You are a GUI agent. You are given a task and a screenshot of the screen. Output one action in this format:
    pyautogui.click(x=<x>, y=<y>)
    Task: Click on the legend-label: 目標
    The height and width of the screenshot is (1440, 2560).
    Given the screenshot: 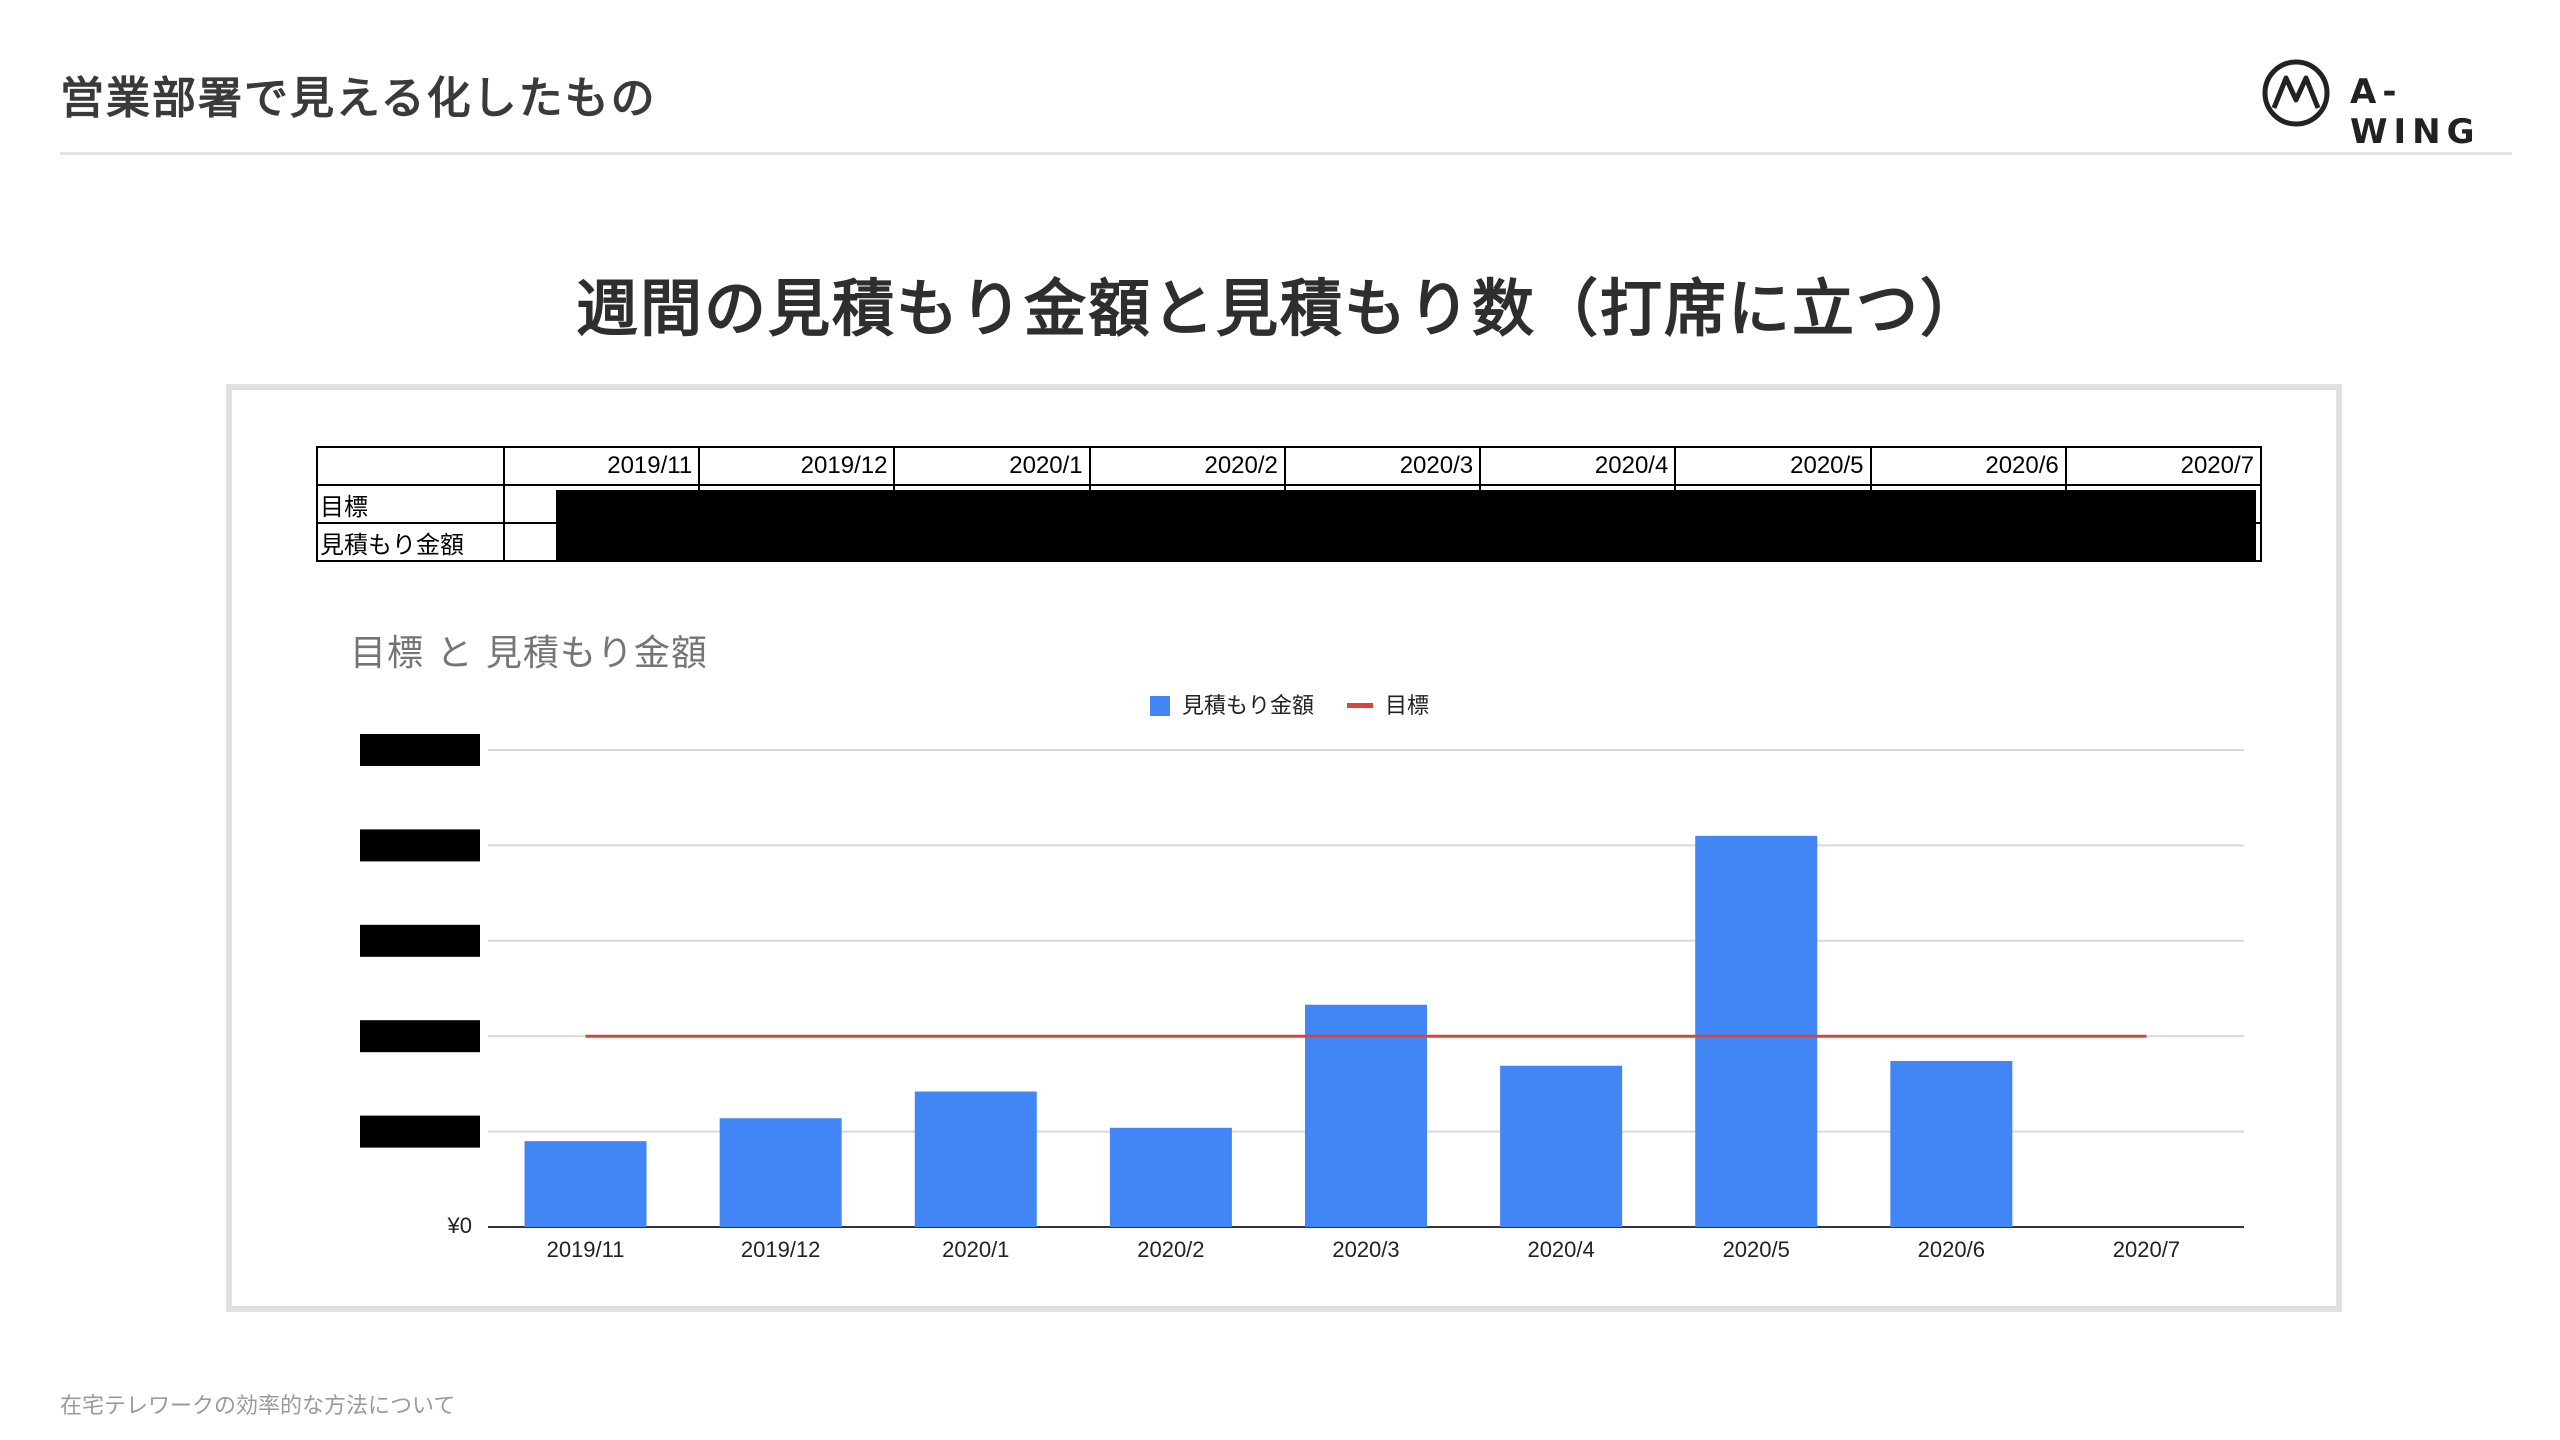 What is the action you would take?
    pyautogui.click(x=1407, y=706)
    